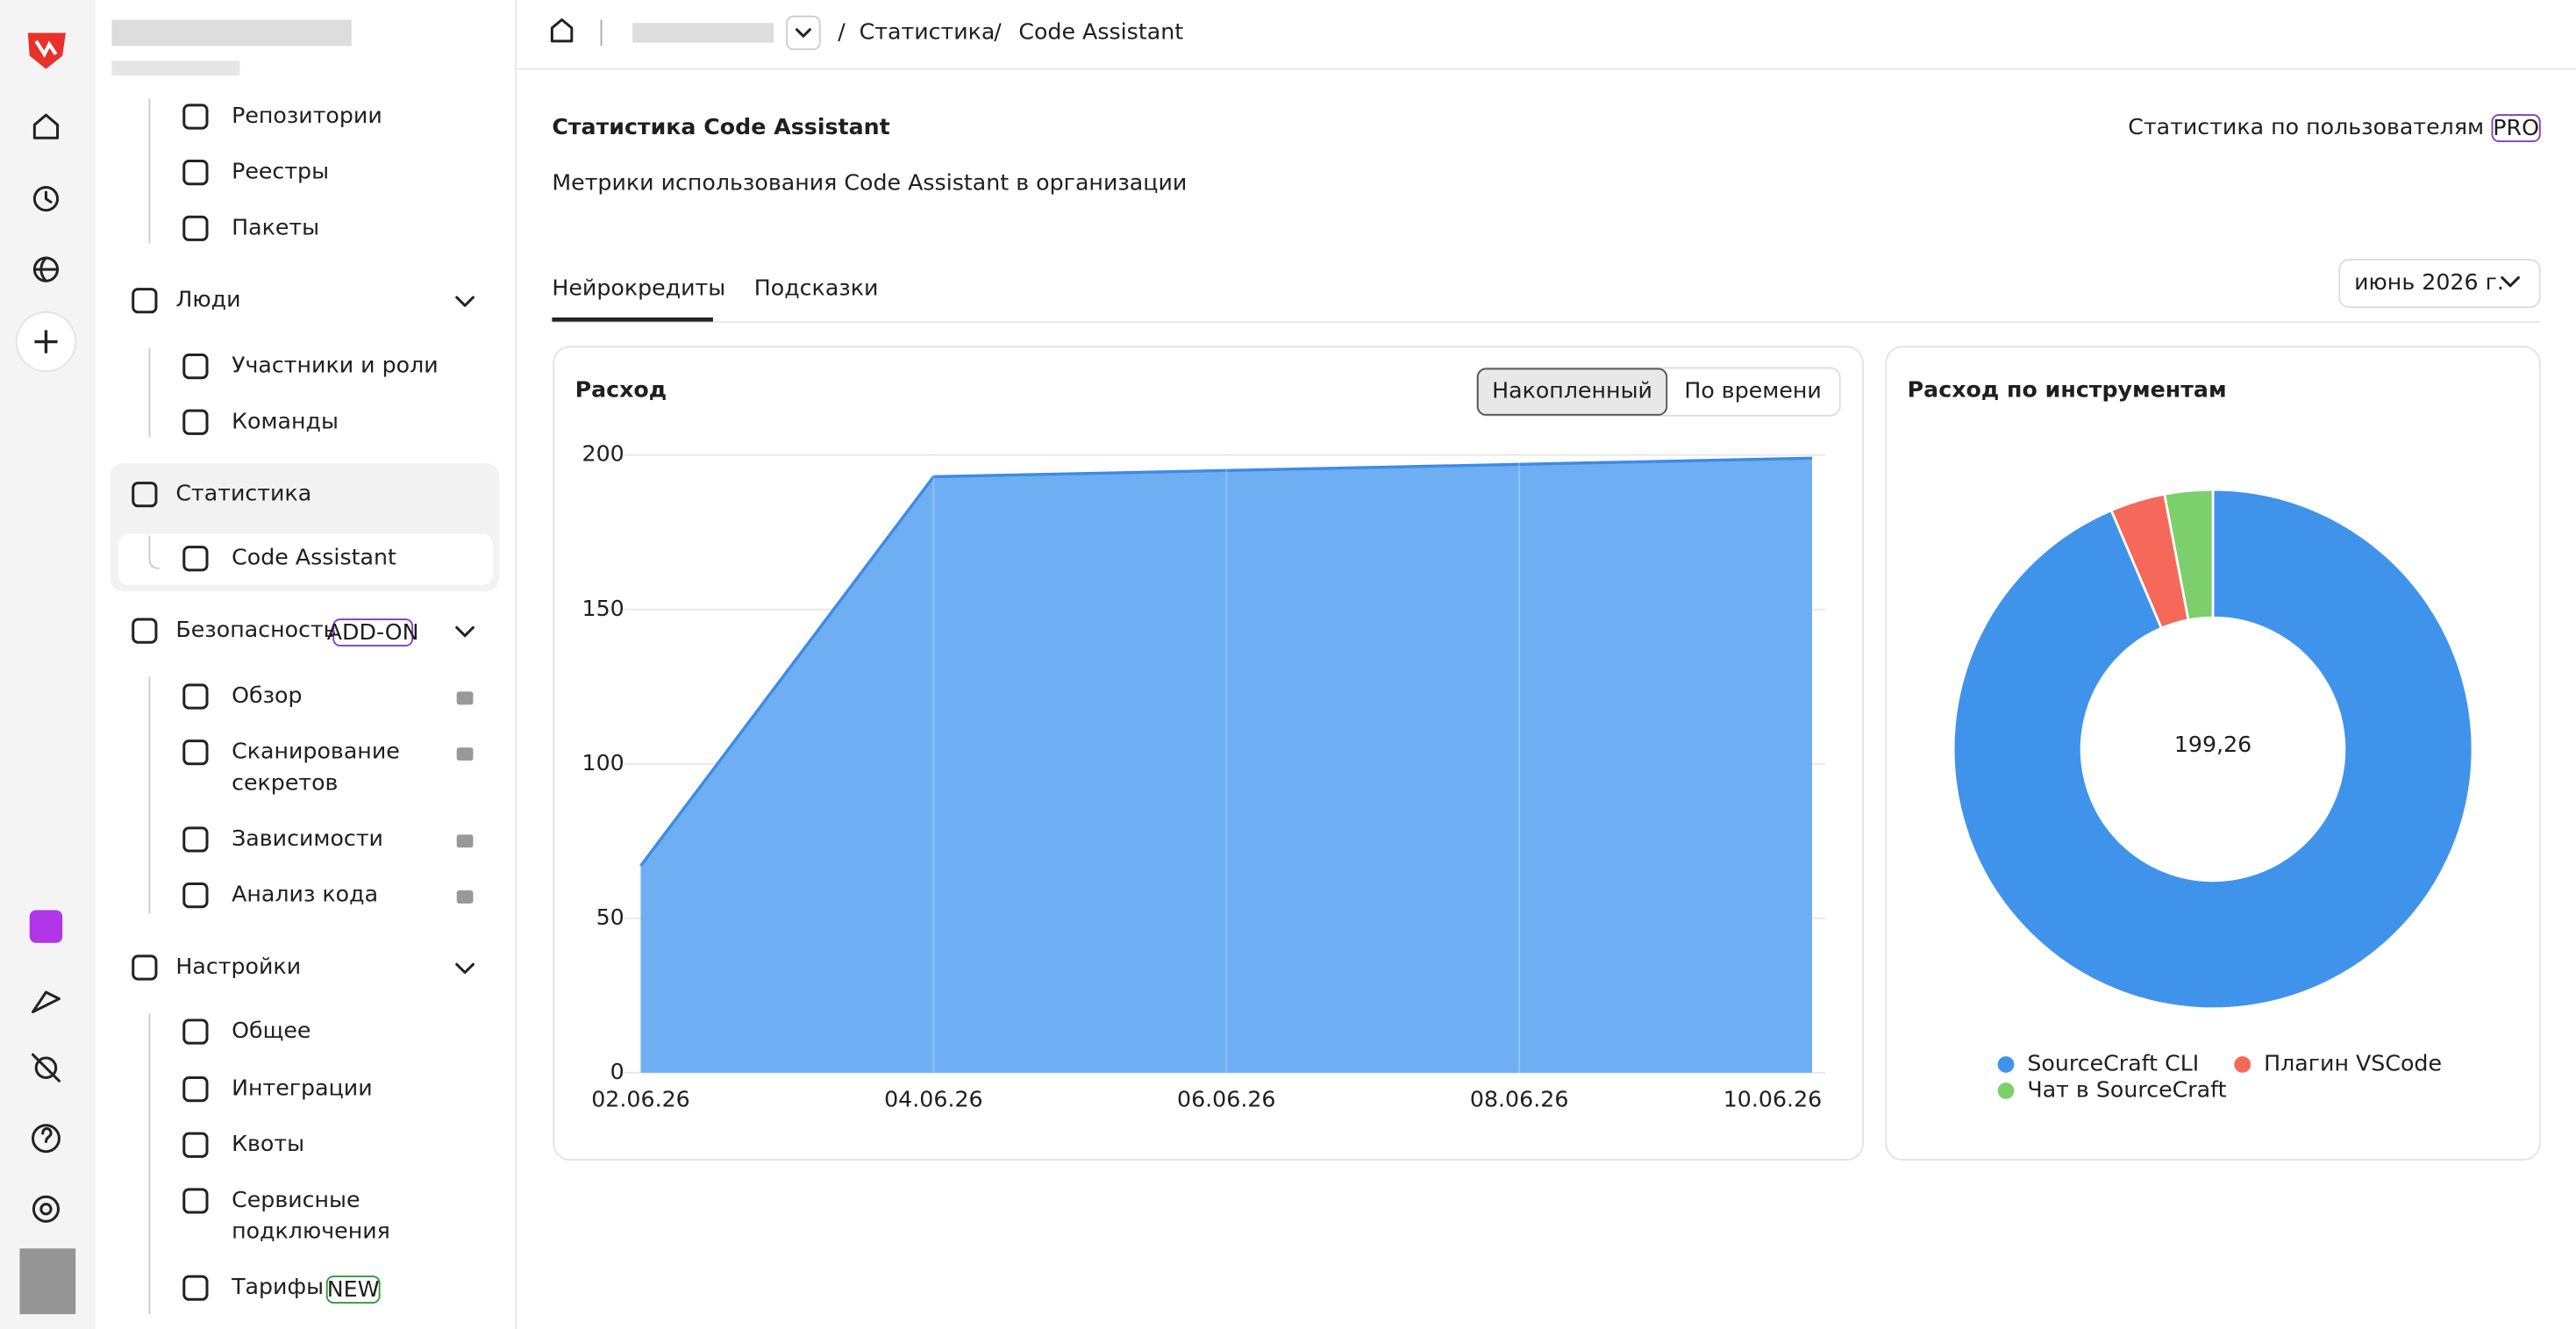 The width and height of the screenshot is (2576, 1329). What do you see at coordinates (46, 926) in the screenshot?
I see `ai-icon` at bounding box center [46, 926].